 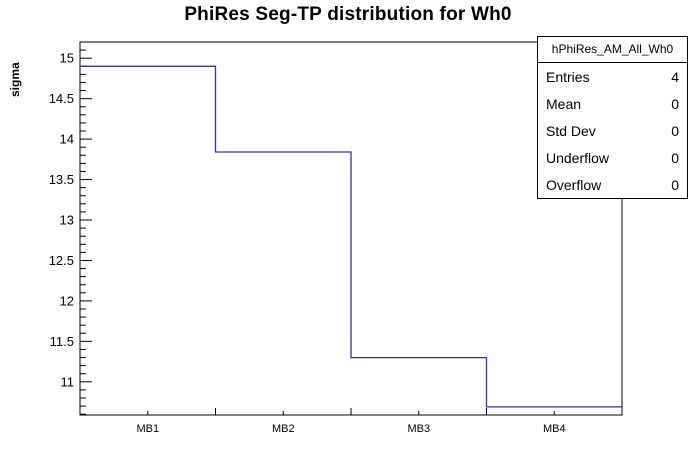 I want to click on stats-label: Std Dev, so click(x=571, y=130).